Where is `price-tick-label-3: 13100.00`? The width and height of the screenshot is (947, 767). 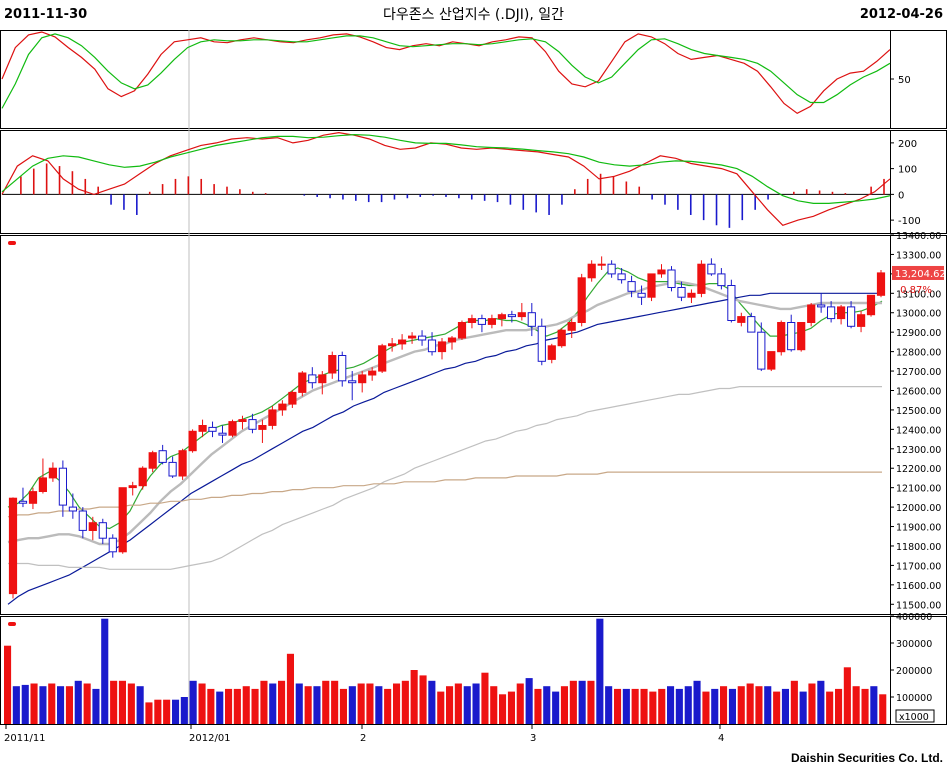
price-tick-label-3: 13100.00 is located at coordinates (918, 294).